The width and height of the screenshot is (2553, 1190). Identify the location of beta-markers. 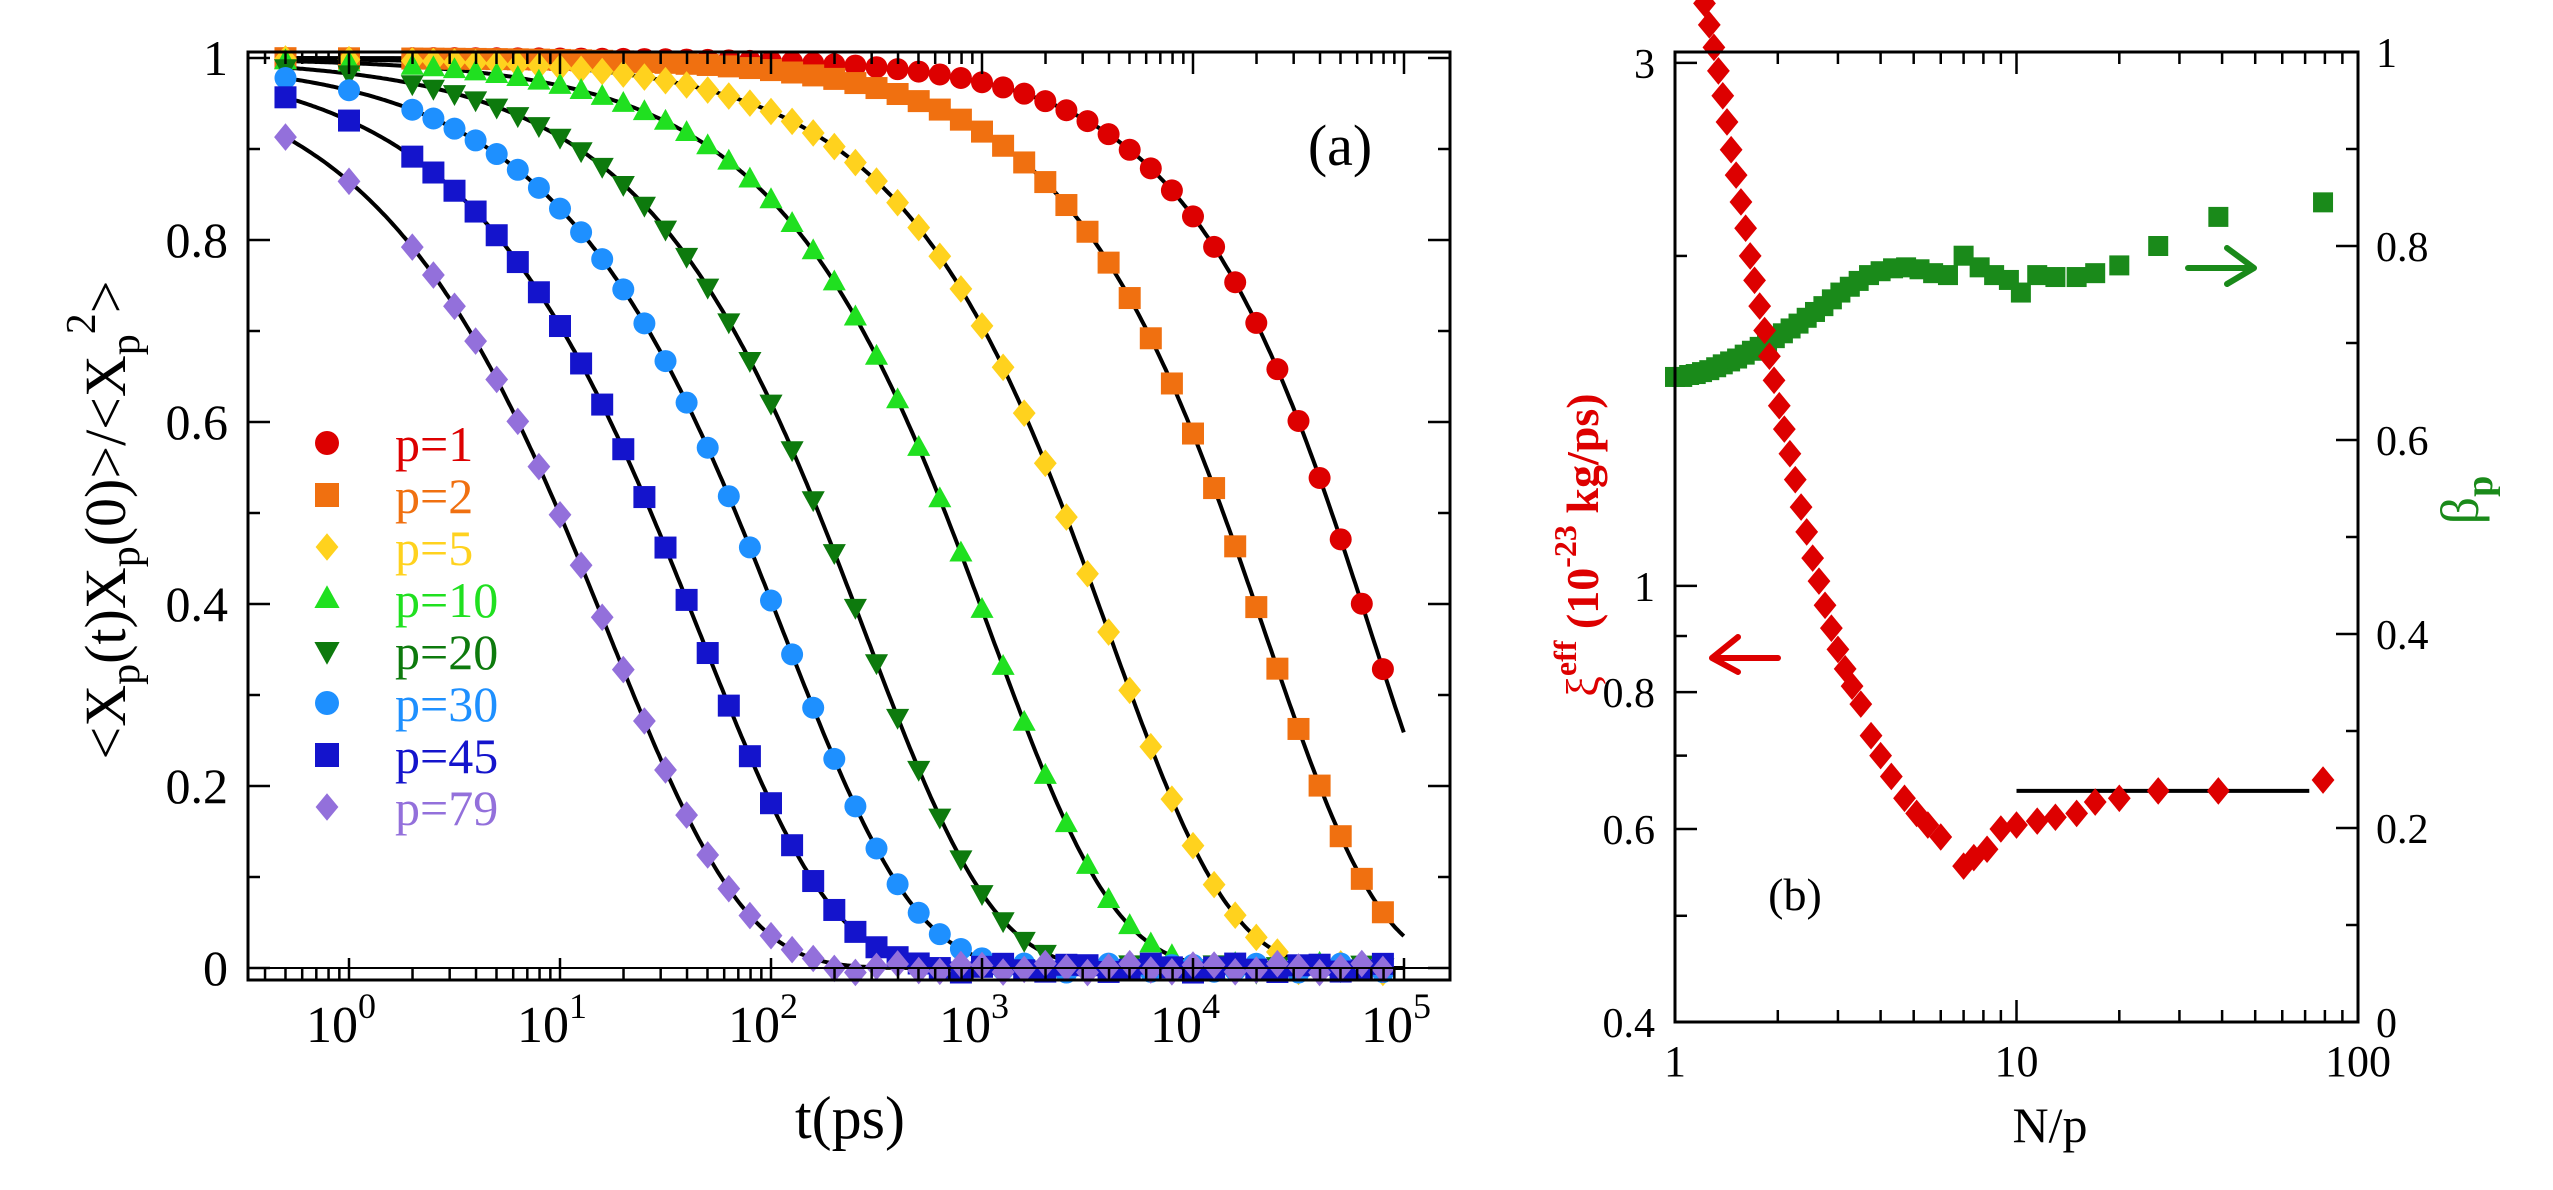
(1999, 289).